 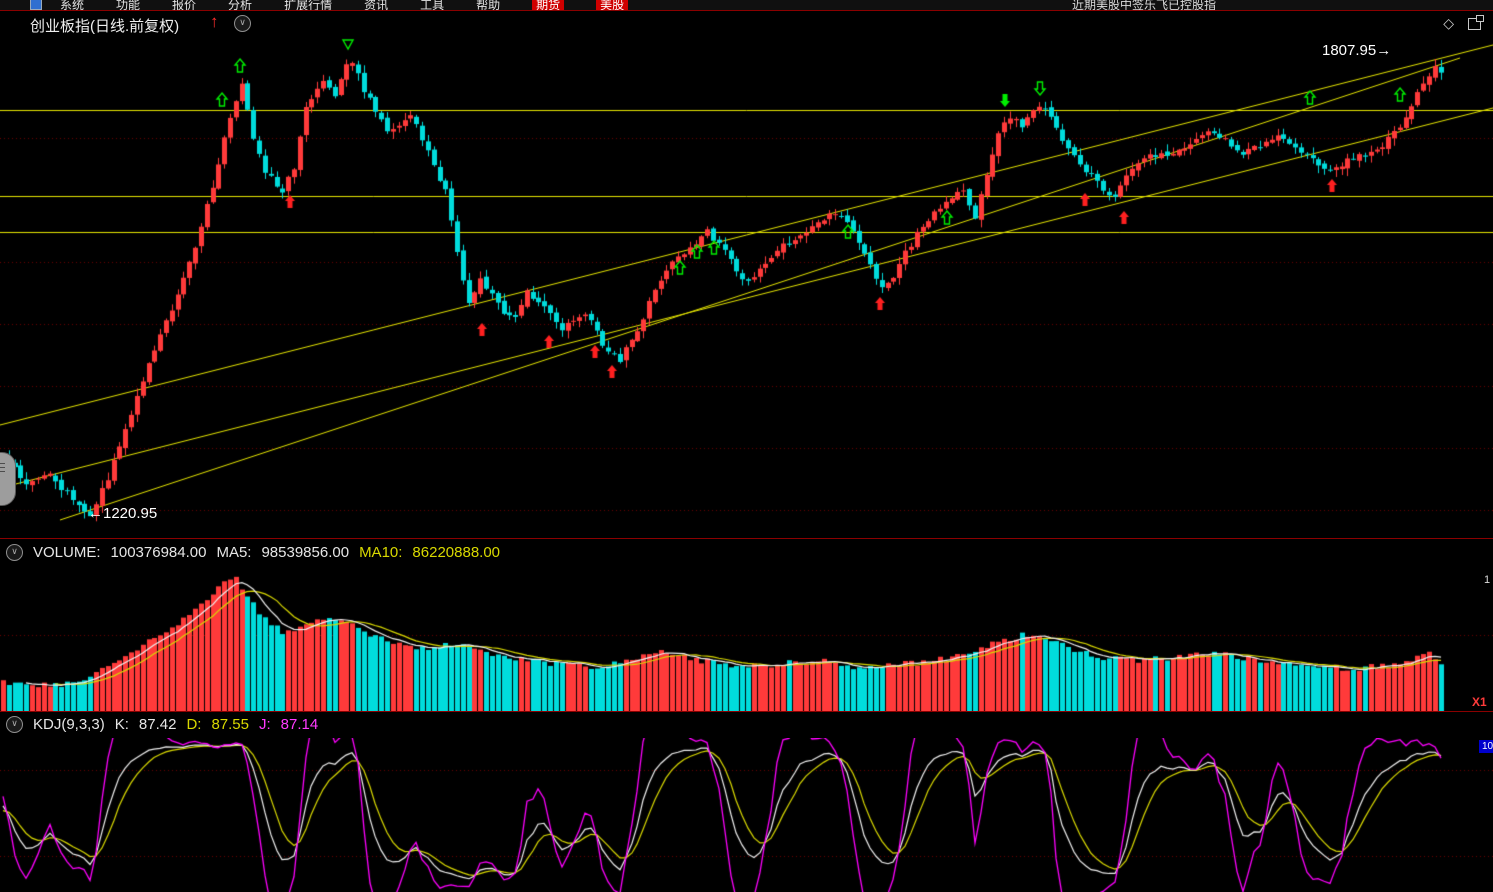 I want to click on high-price-value: 1807.95, so click(x=1349, y=50).